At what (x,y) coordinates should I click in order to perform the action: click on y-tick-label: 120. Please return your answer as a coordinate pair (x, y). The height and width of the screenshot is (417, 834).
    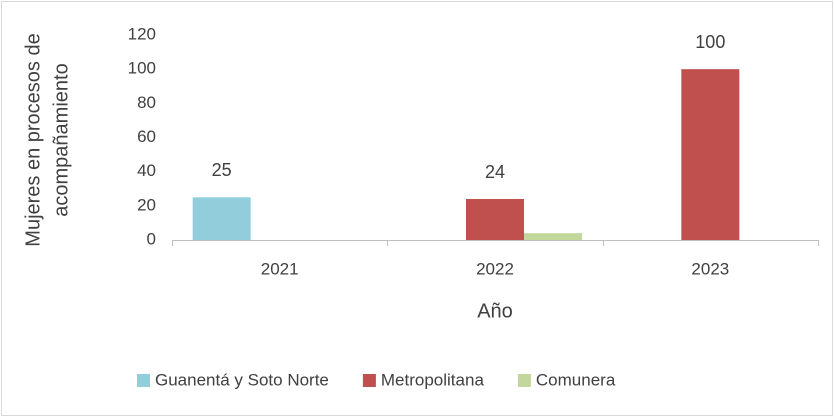
    Looking at the image, I should click on (142, 33).